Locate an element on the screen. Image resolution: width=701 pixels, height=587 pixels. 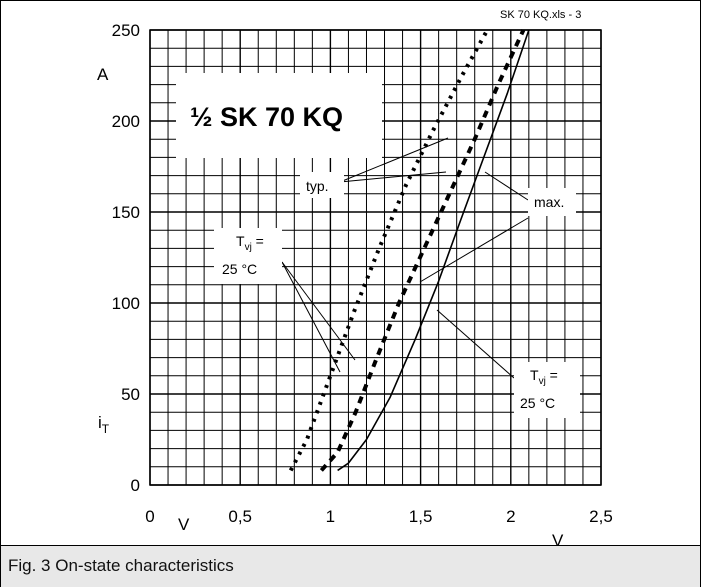
annotation-tvj-left-line1: Tvj = is located at coordinates (250, 243).